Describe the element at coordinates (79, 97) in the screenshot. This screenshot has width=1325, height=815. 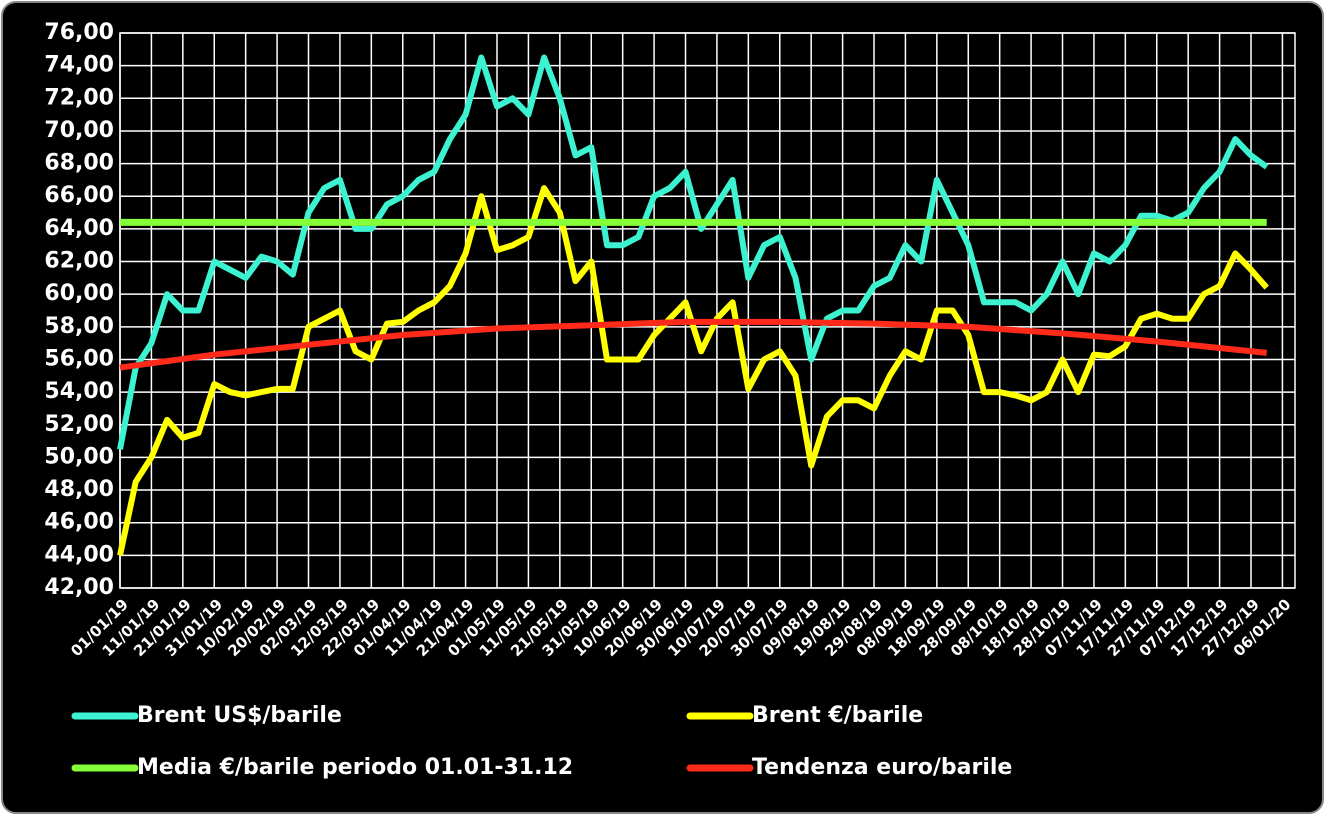
I see `y-tick-label: 72,00` at that location.